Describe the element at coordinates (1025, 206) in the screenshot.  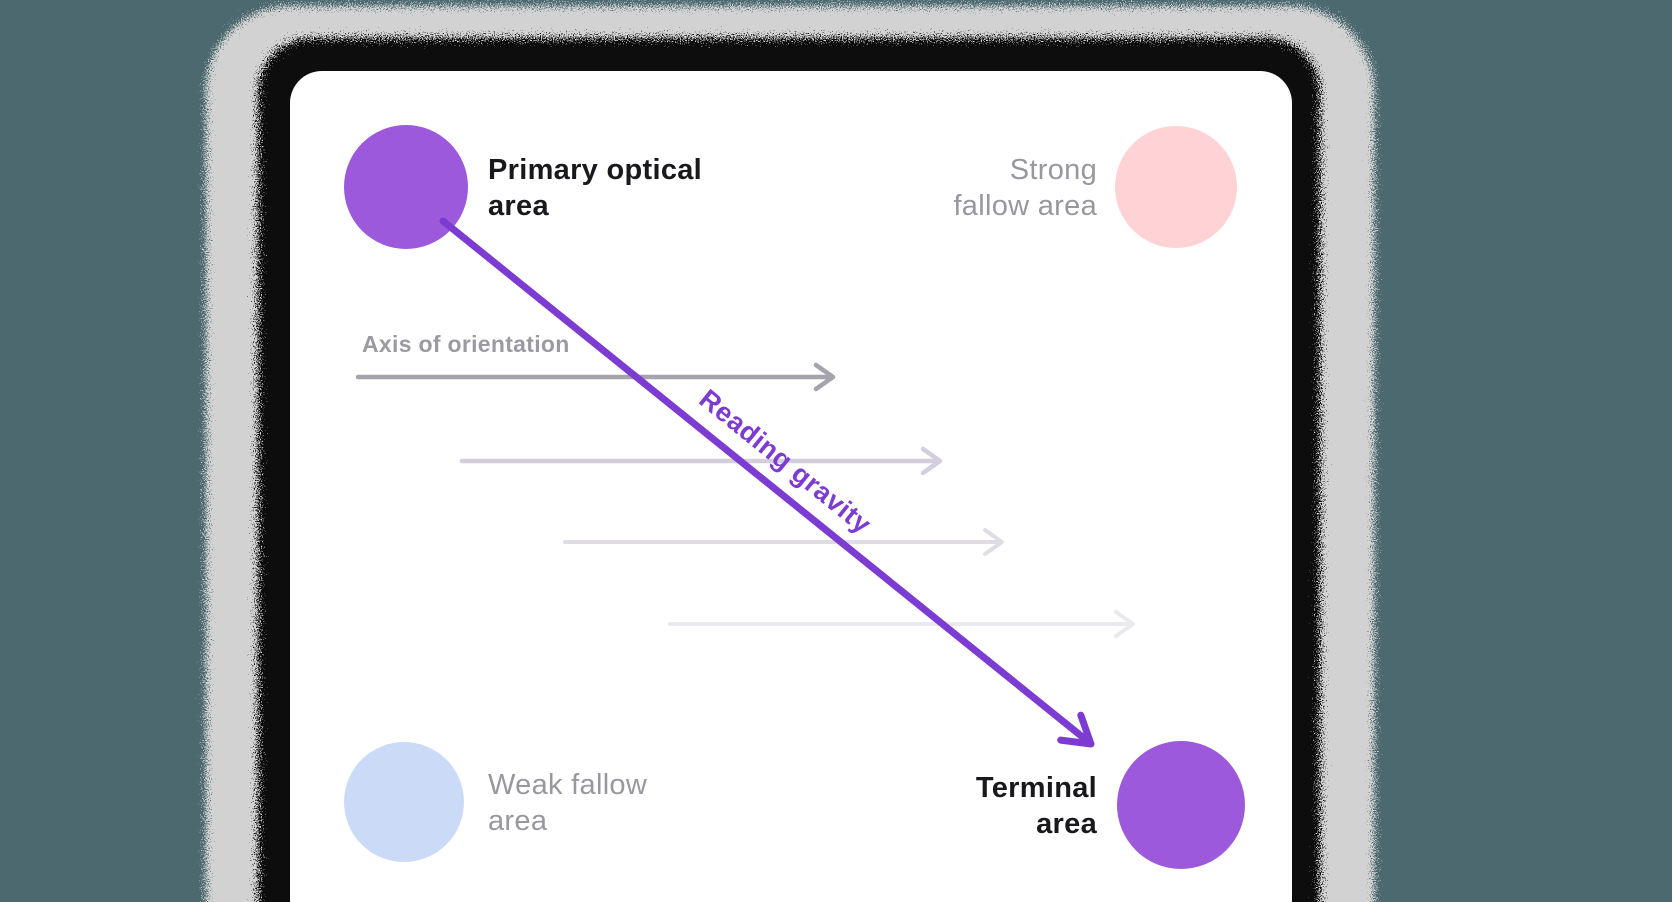
I see `label-line: fallow area` at that location.